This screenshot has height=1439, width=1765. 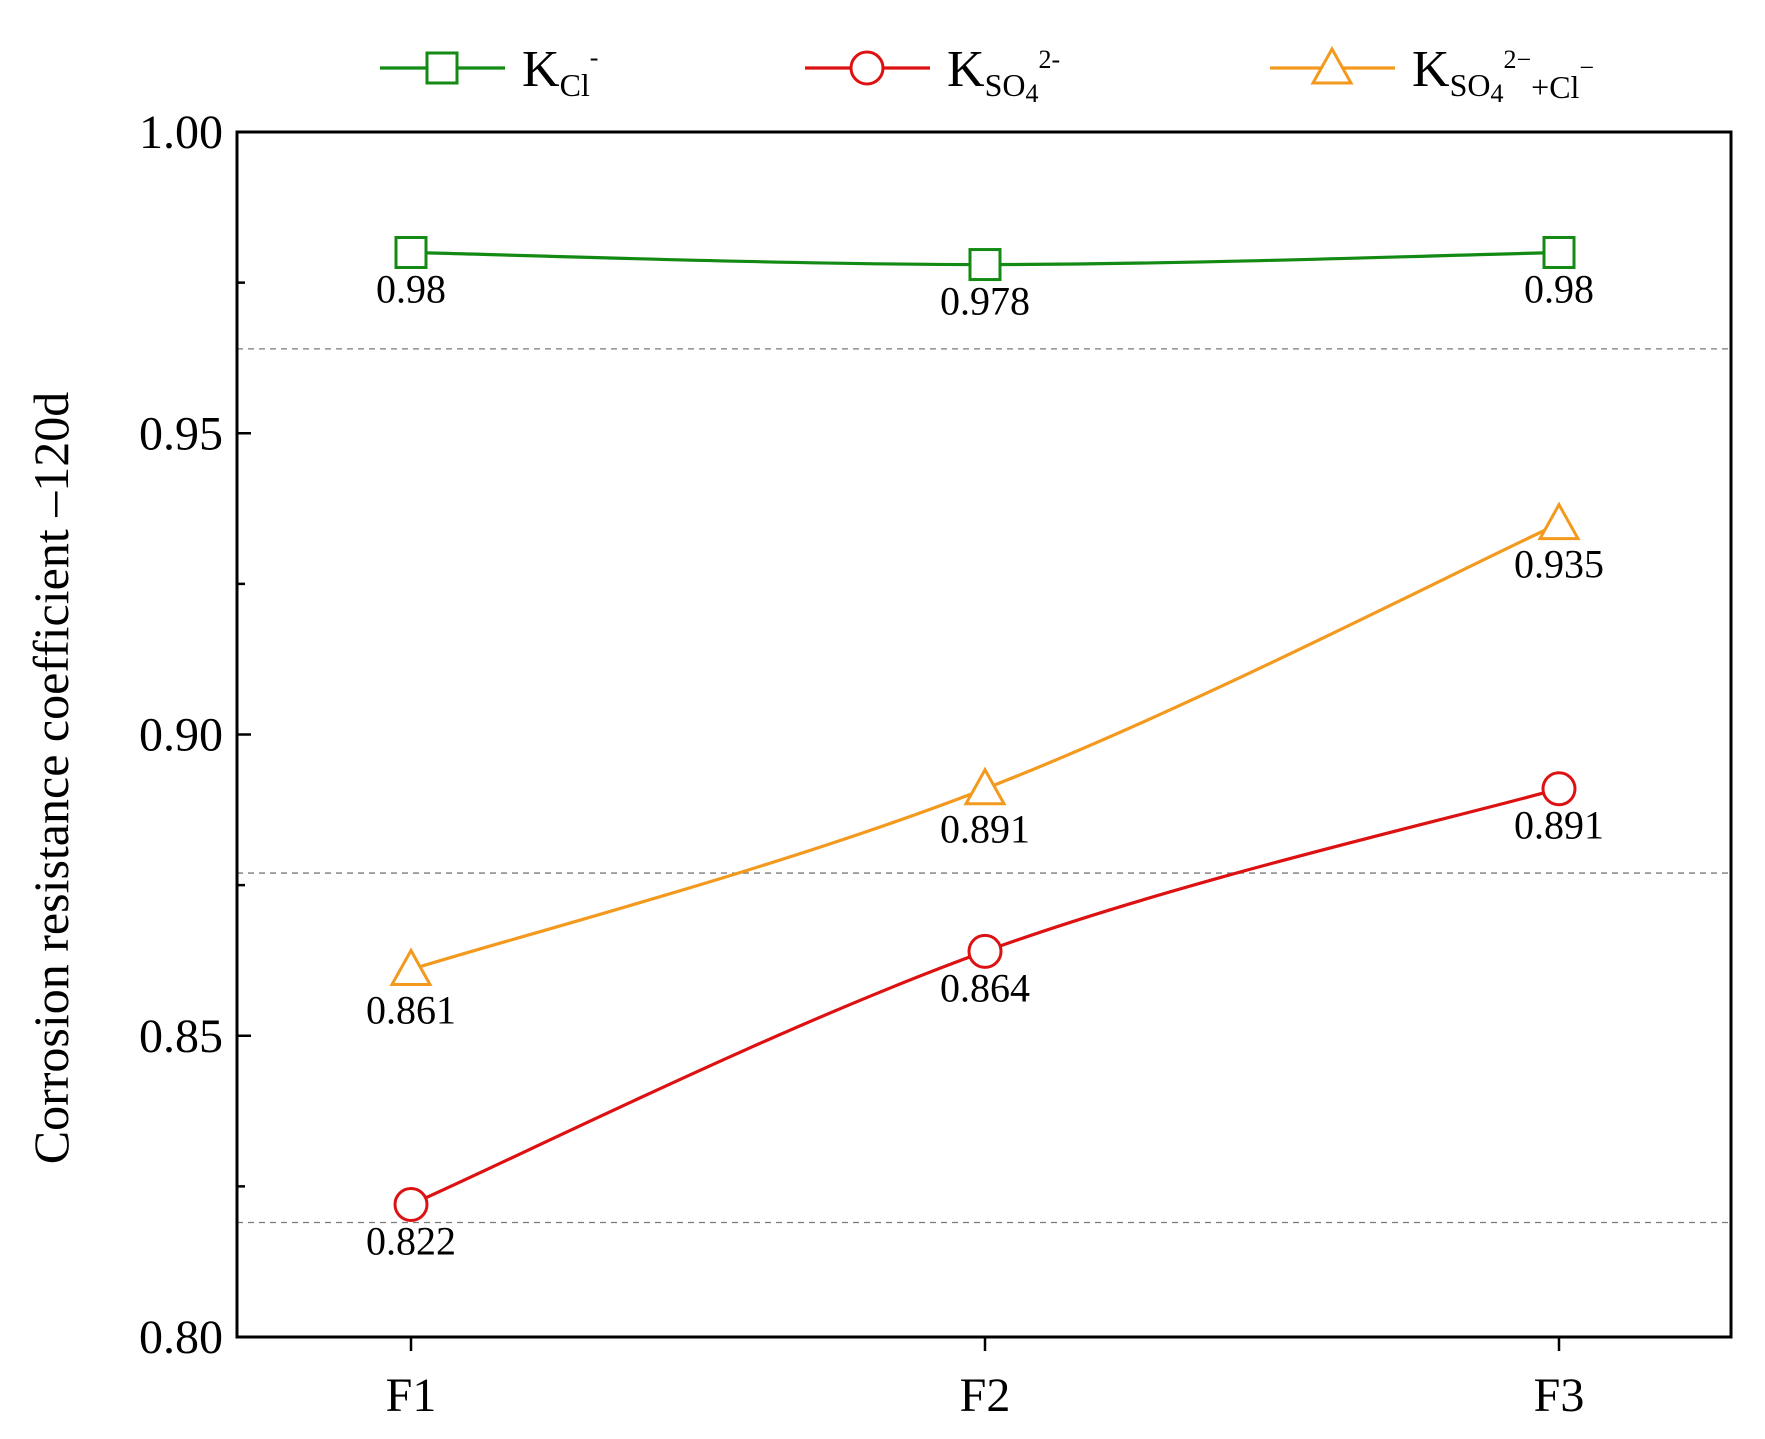 What do you see at coordinates (181, 735) in the screenshot?
I see `y-tick-label: 0.90` at bounding box center [181, 735].